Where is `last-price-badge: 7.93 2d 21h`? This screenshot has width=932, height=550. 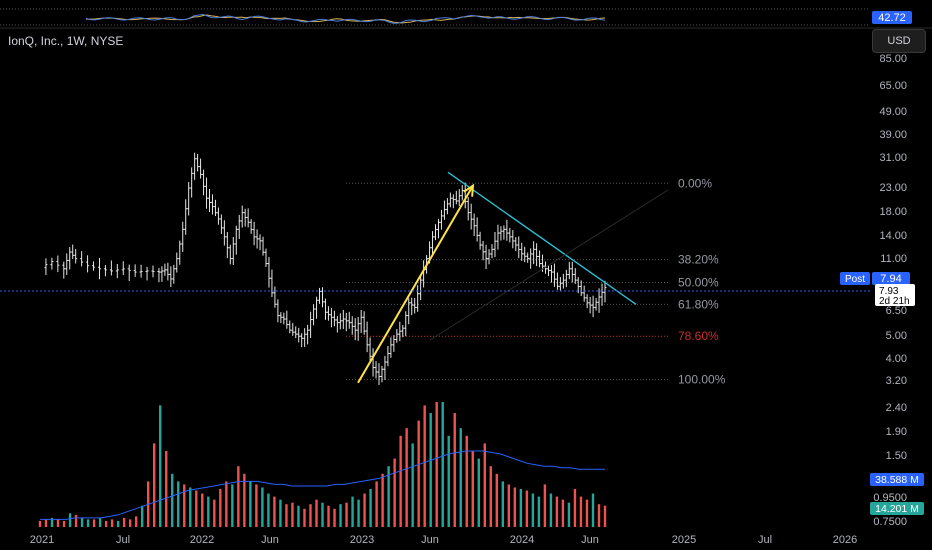
last-price-badge: 7.93 2d 21h is located at coordinates (895, 295).